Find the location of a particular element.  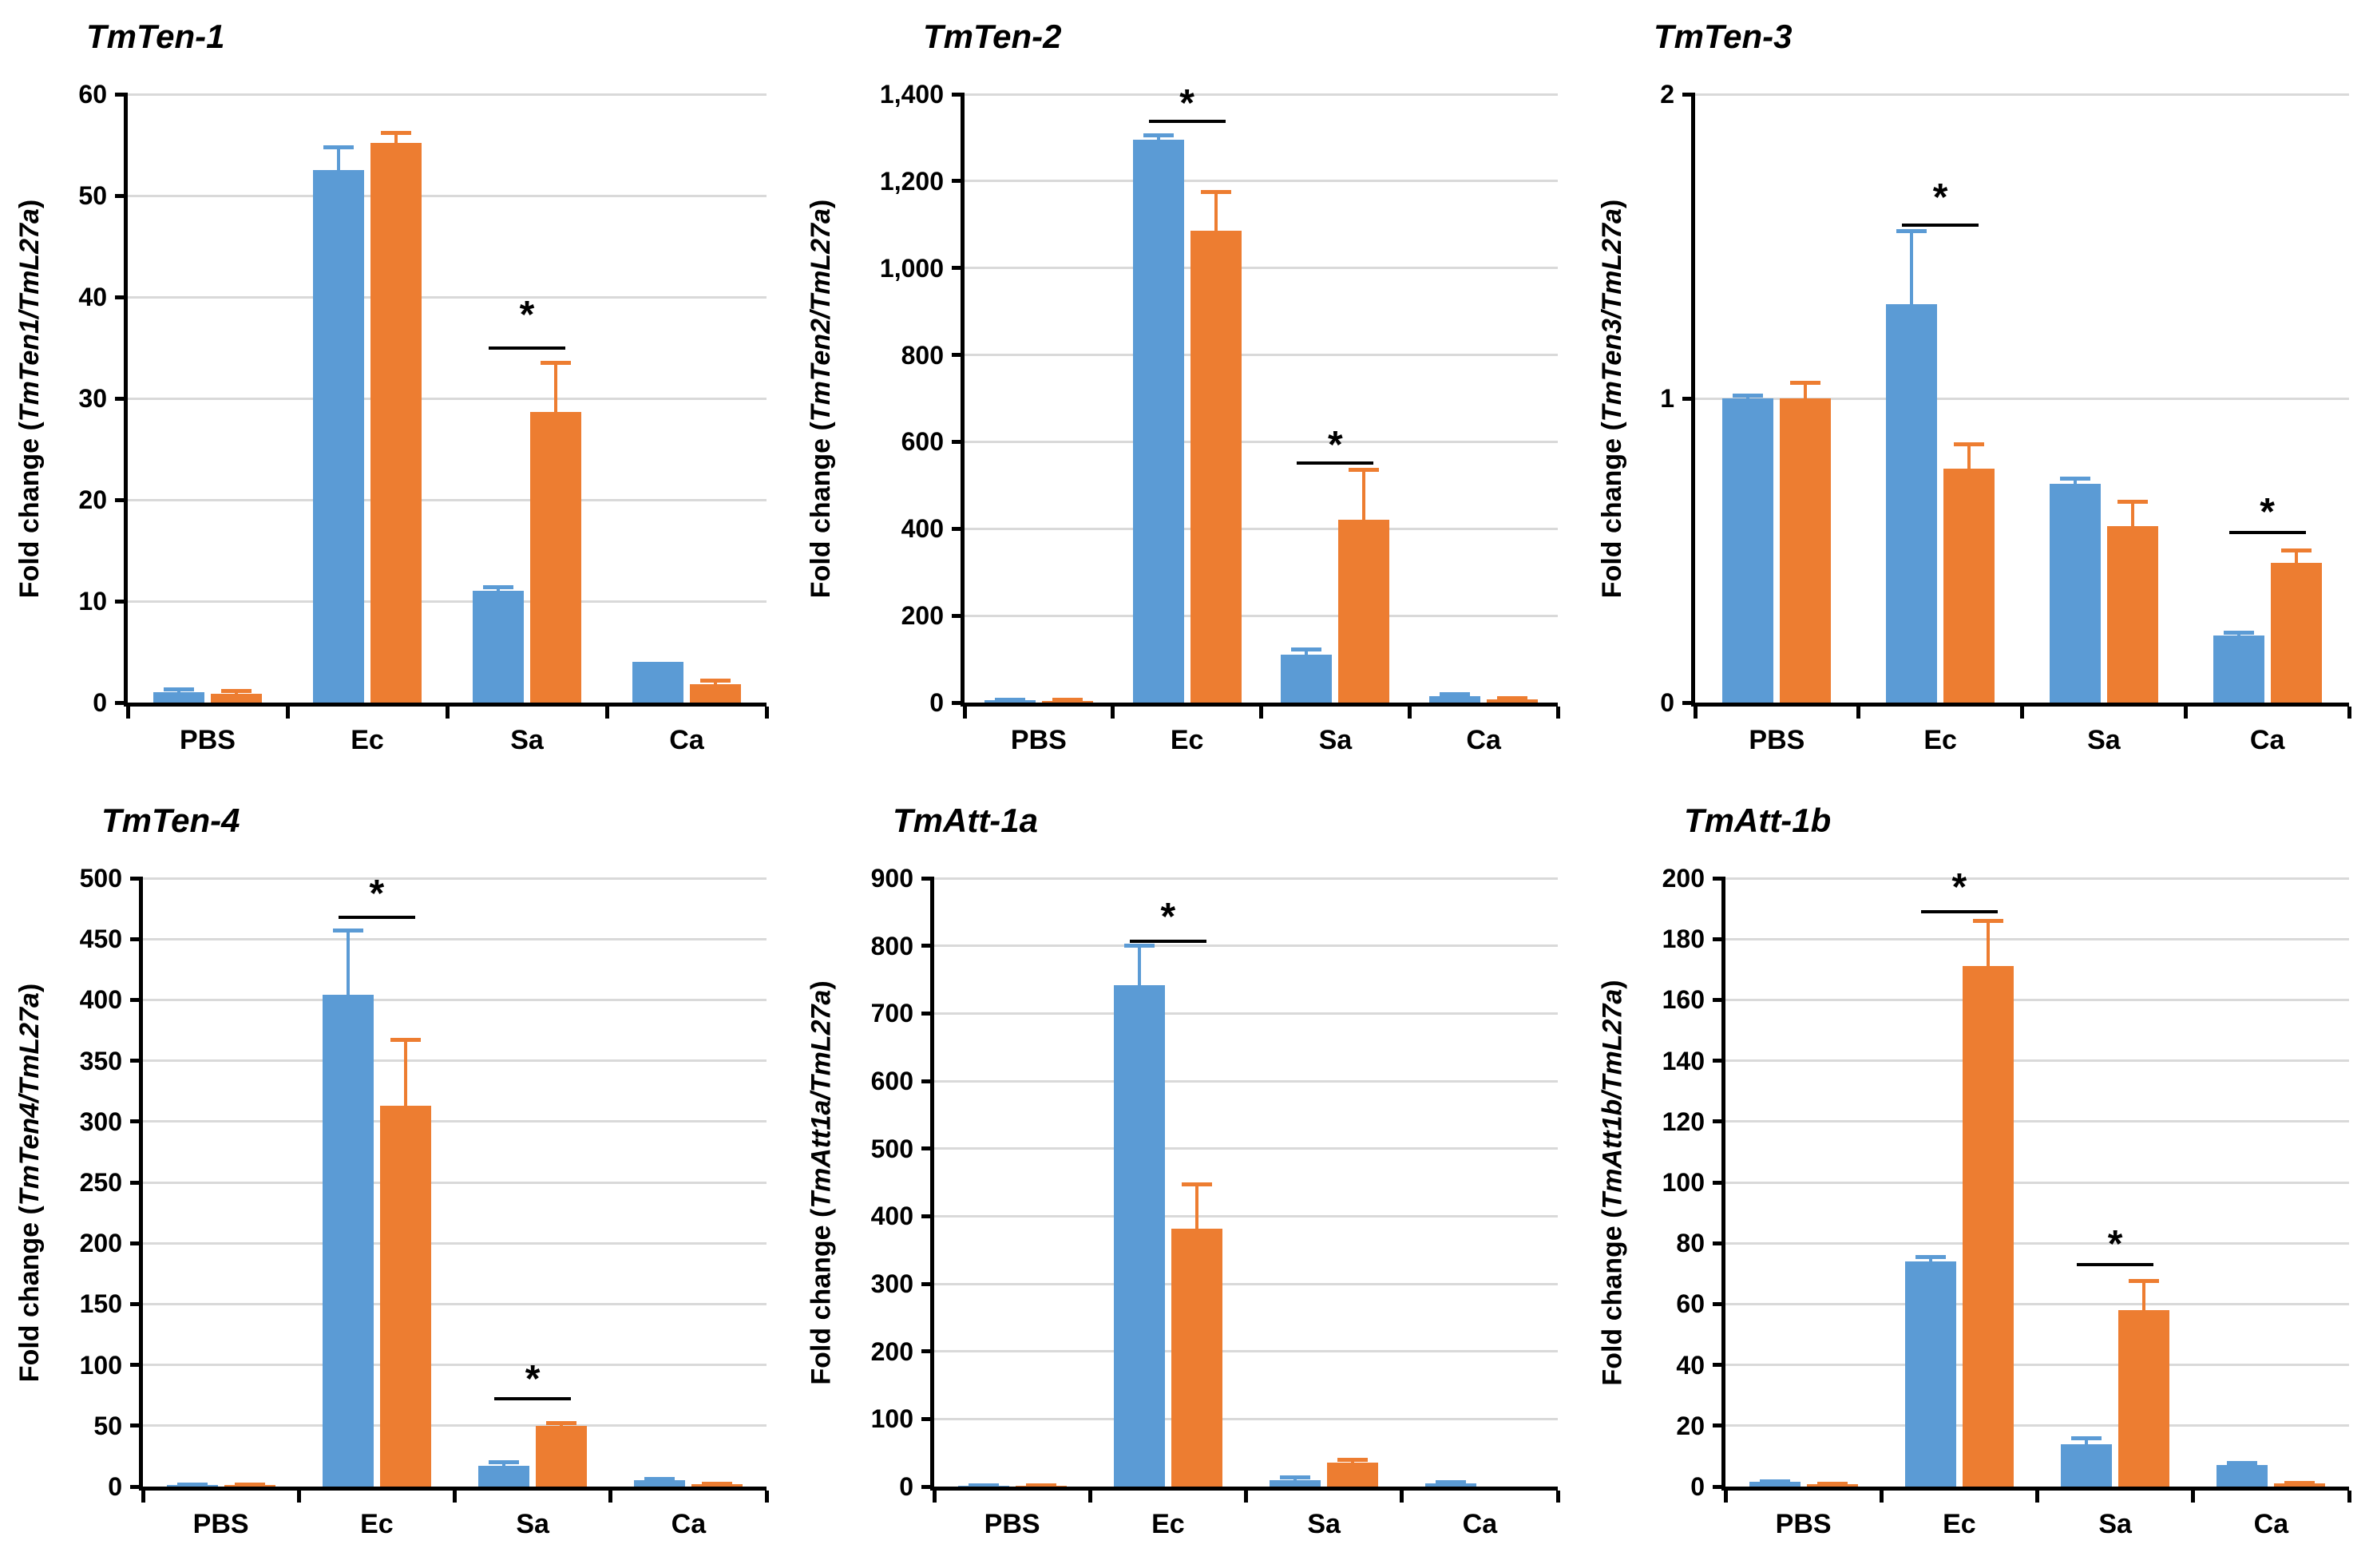

y-axis-label-text: Fold change (TmAtt1b/TmL27a) is located at coordinates (1613, 1183).